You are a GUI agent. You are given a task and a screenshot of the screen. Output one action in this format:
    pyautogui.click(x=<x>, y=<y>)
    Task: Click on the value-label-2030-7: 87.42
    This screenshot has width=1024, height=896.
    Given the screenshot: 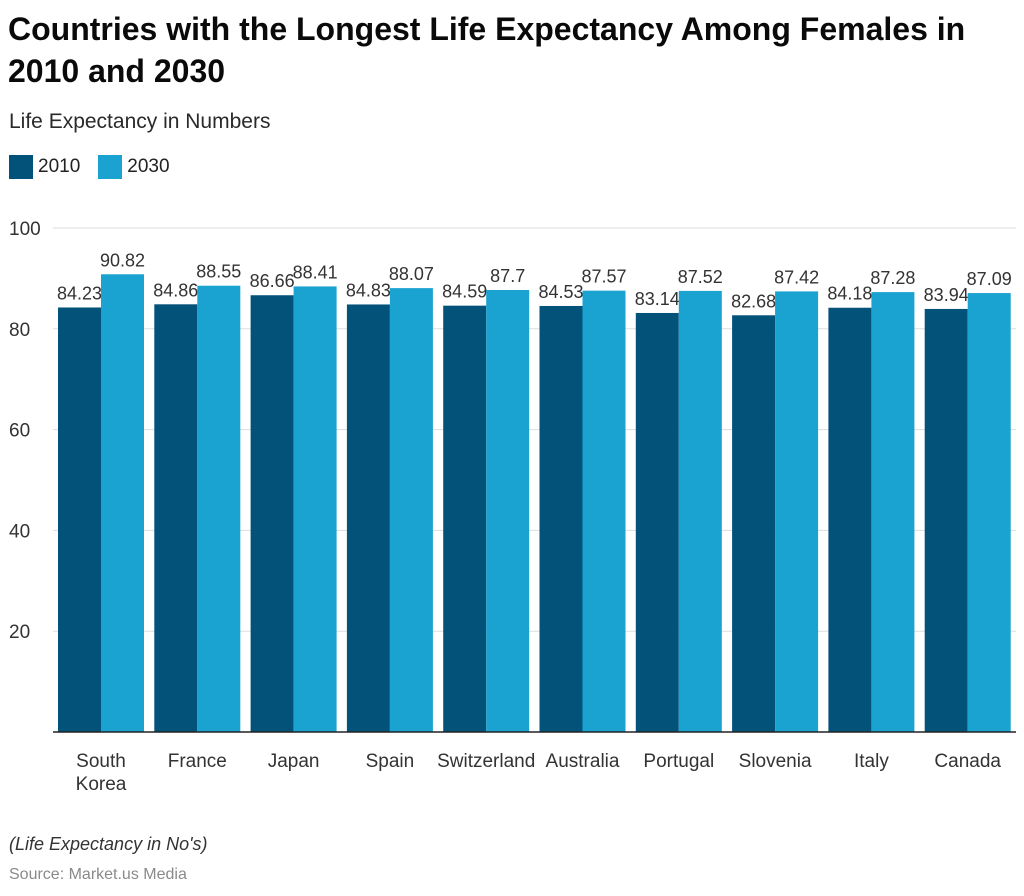 What is the action you would take?
    pyautogui.click(x=796, y=277)
    